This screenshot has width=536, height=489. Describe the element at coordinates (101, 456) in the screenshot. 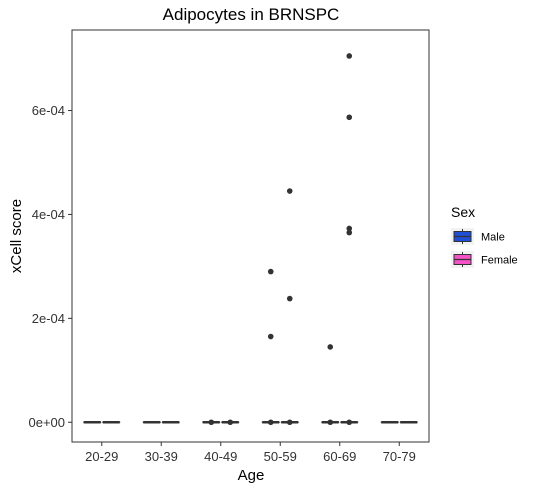

I see `x-tick-label: 20-29` at that location.